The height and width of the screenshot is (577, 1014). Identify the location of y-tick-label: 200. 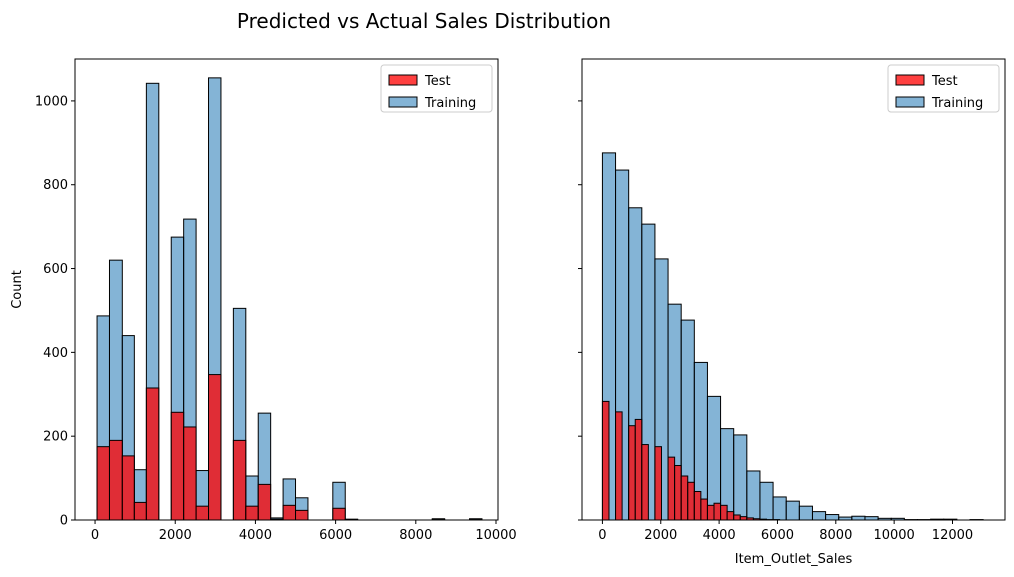
(55, 437).